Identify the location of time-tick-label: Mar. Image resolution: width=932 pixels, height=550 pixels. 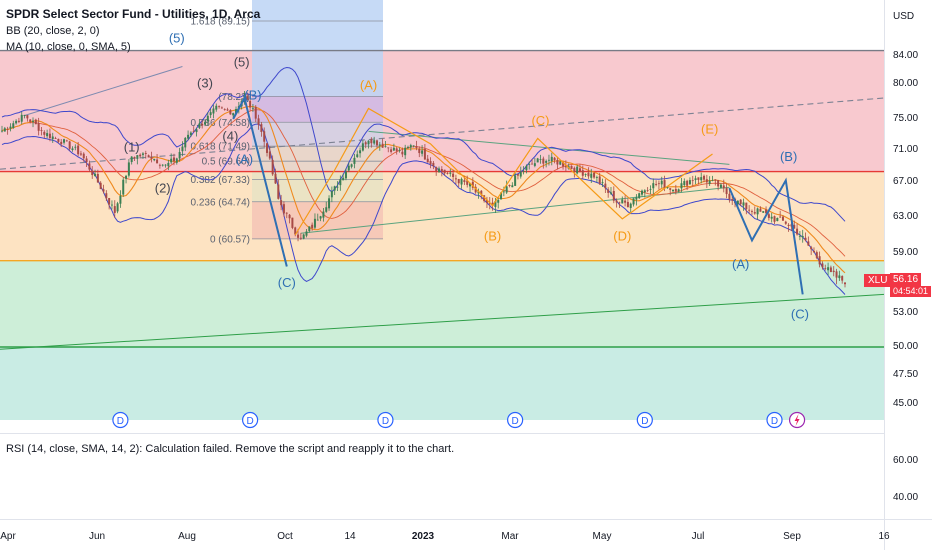
(510, 536).